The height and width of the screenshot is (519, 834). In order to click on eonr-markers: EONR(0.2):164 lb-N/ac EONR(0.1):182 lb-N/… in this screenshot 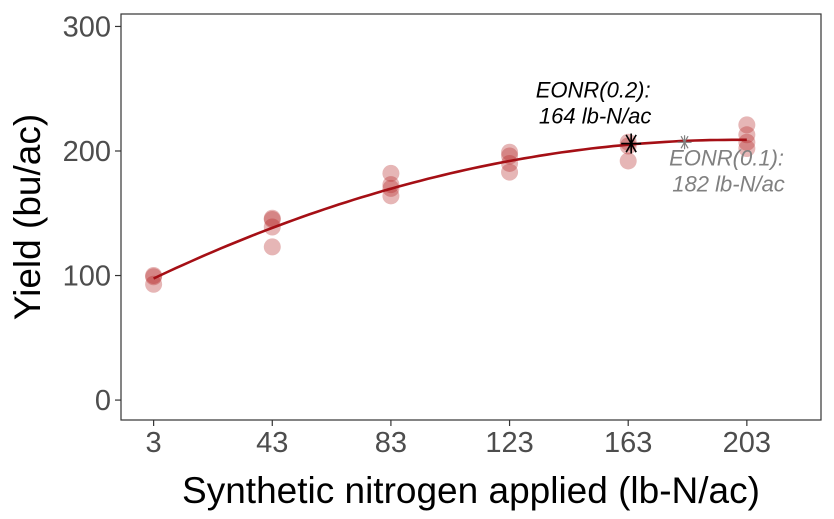, I will do `click(660, 137)`.